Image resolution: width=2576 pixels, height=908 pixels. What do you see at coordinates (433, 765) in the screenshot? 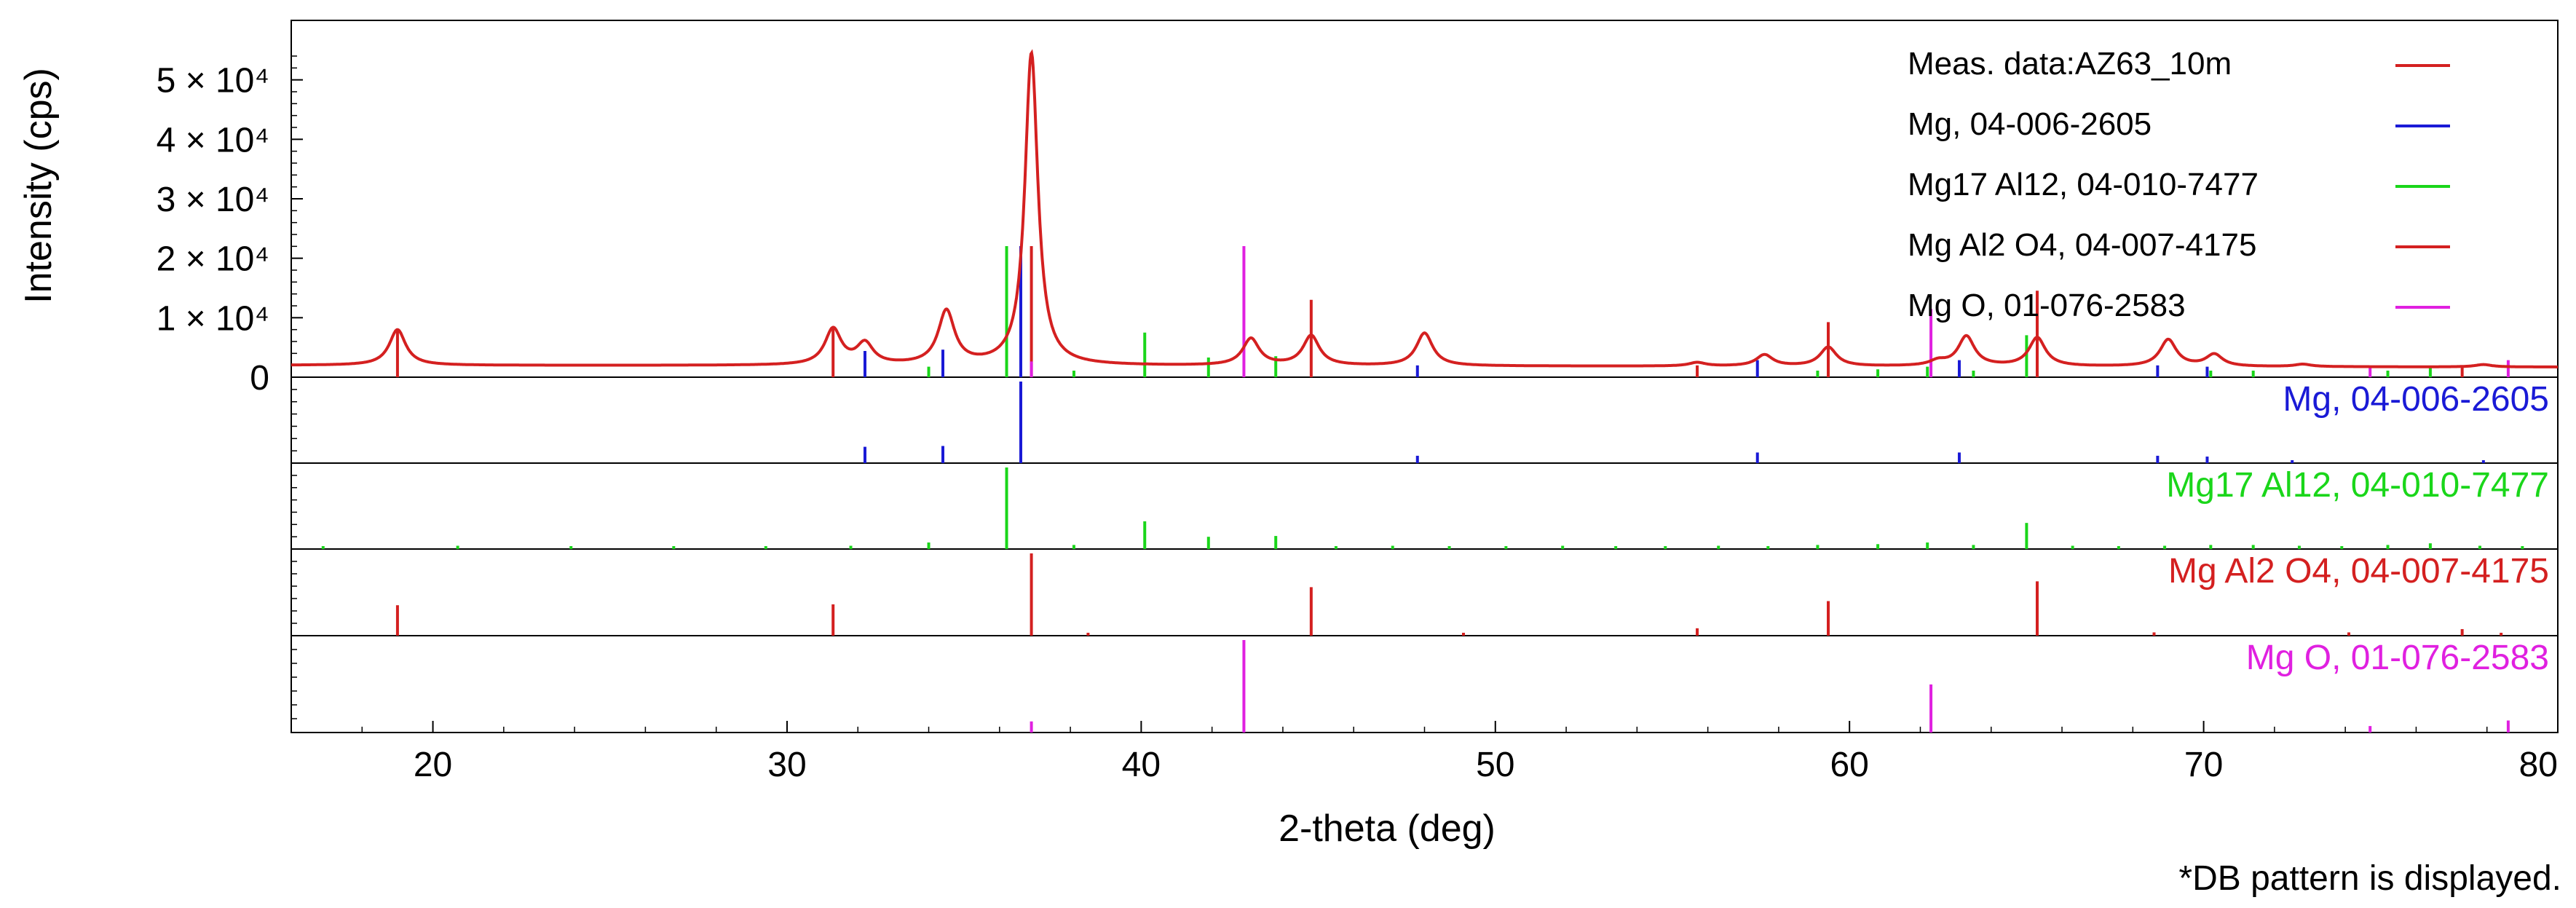
I see `x-tick-label: 20` at bounding box center [433, 765].